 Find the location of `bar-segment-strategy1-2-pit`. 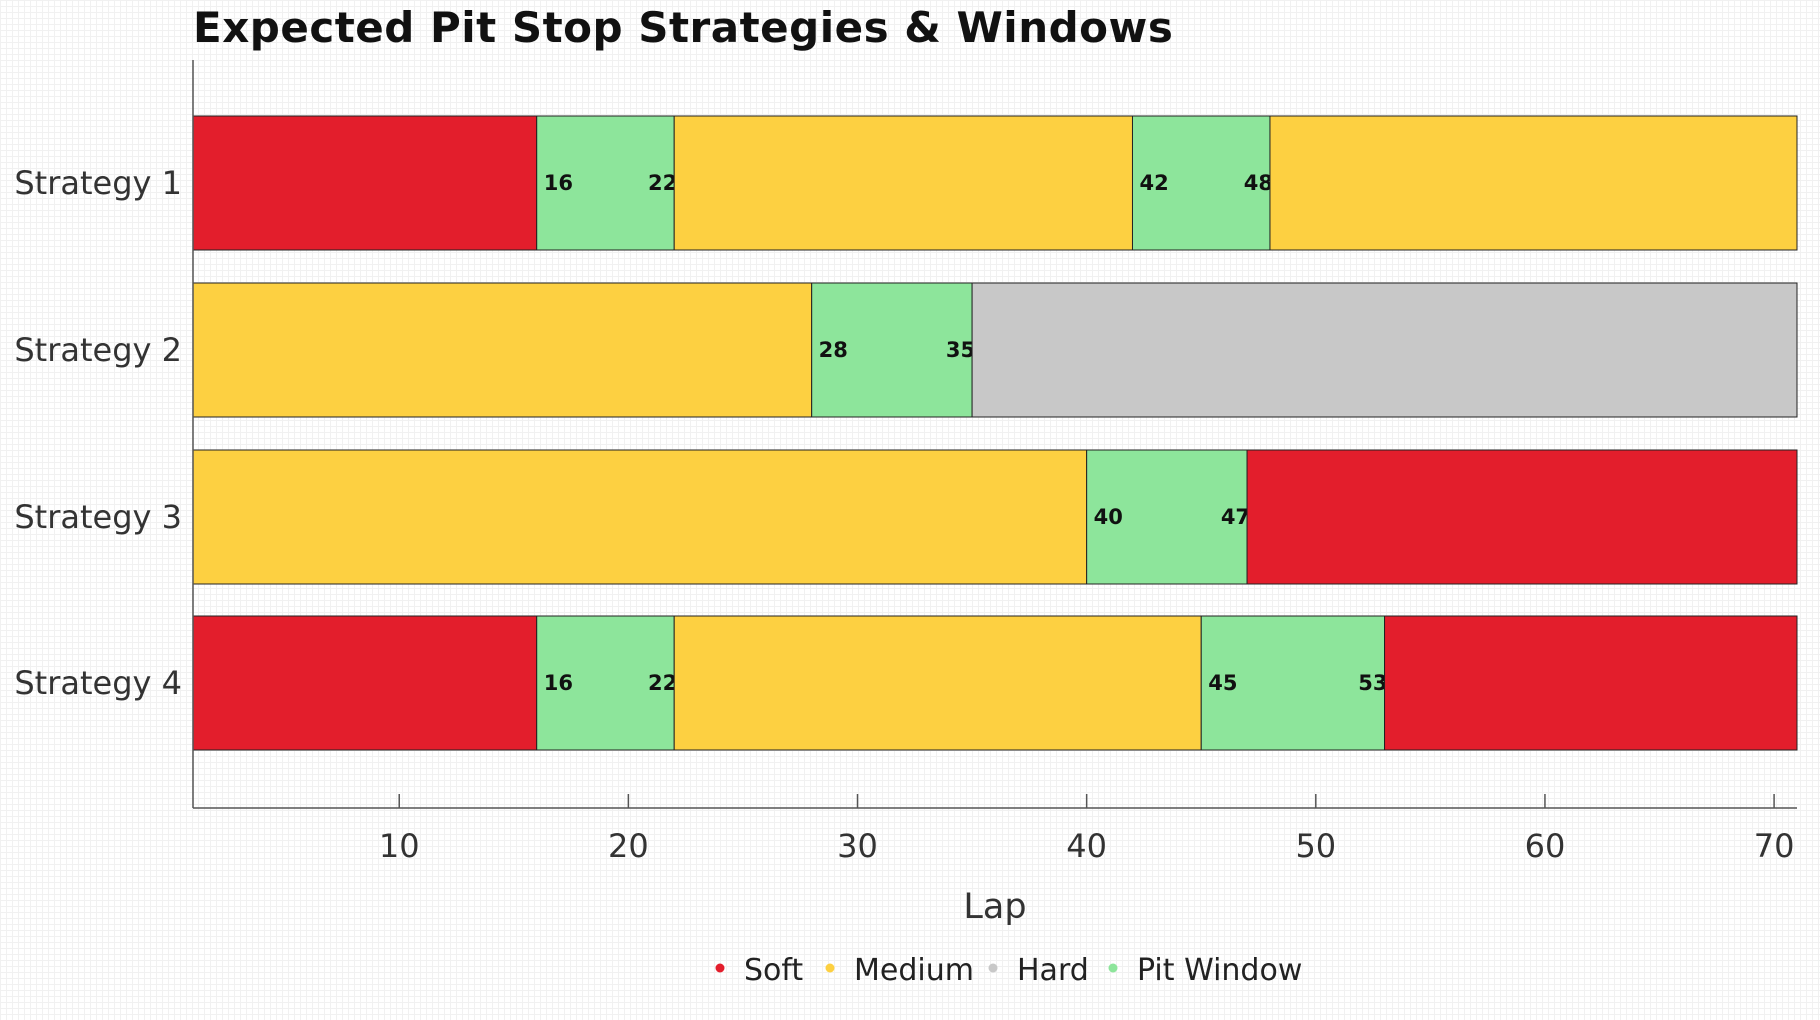

bar-segment-strategy1-2-pit is located at coordinates (605, 183).